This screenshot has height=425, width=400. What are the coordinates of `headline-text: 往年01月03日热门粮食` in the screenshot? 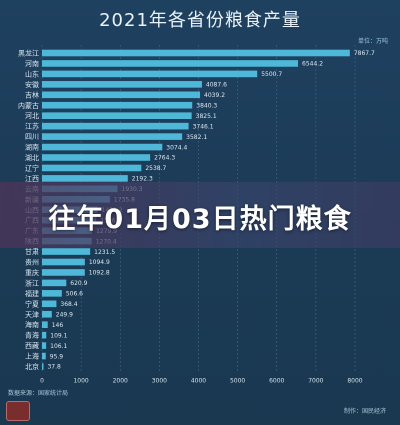 It's located at (200, 219).